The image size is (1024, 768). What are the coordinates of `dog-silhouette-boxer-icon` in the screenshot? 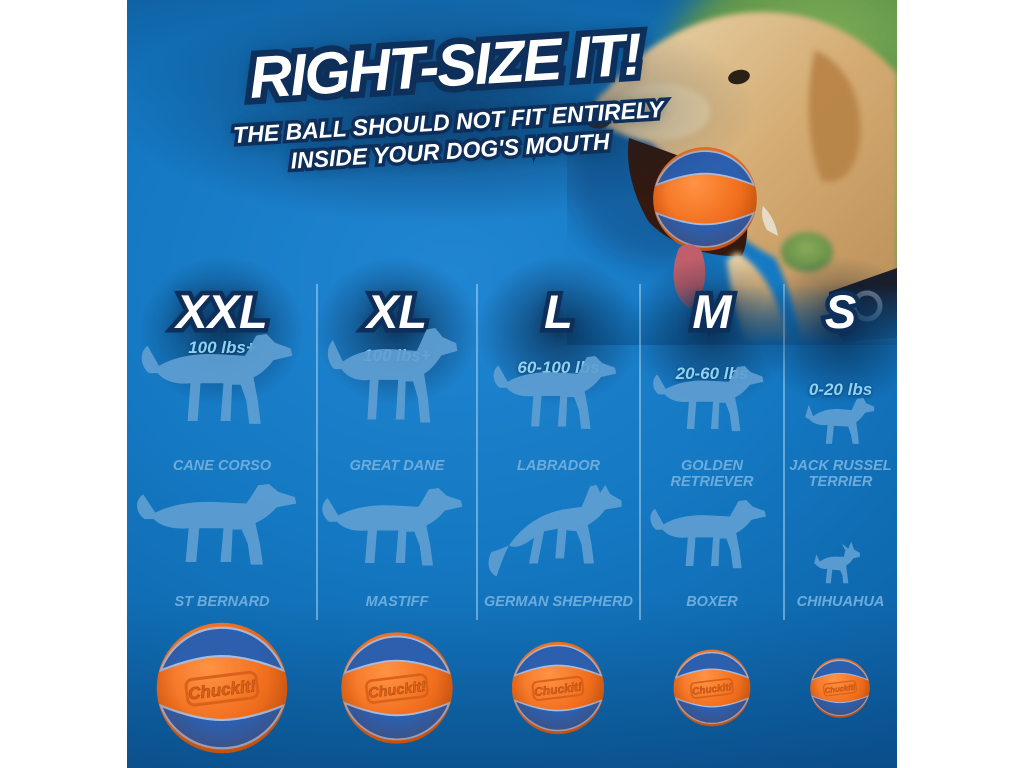 It's located at (708, 534).